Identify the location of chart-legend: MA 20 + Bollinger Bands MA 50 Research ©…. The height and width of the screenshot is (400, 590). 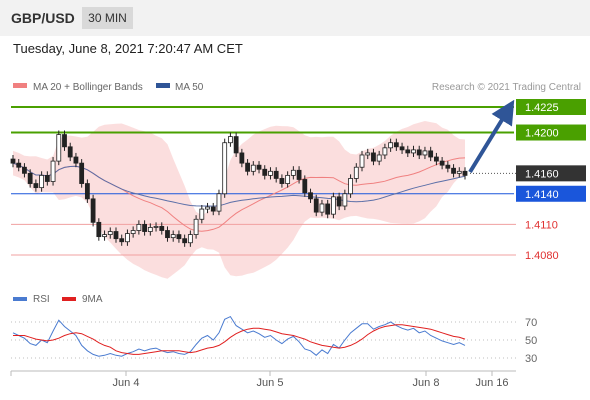
(297, 87).